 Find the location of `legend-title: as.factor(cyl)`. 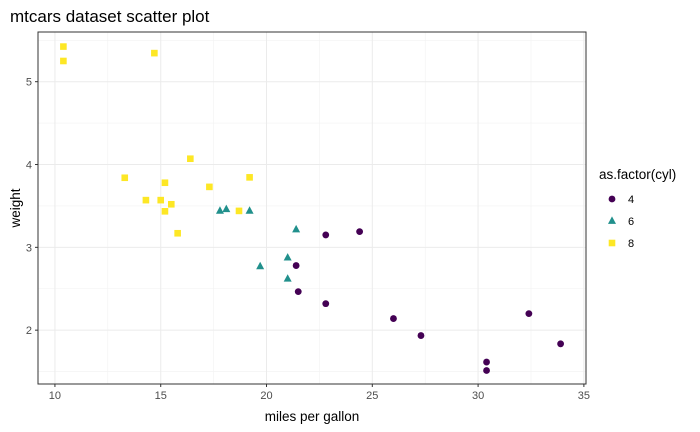

legend-title: as.factor(cyl) is located at coordinates (637, 174).